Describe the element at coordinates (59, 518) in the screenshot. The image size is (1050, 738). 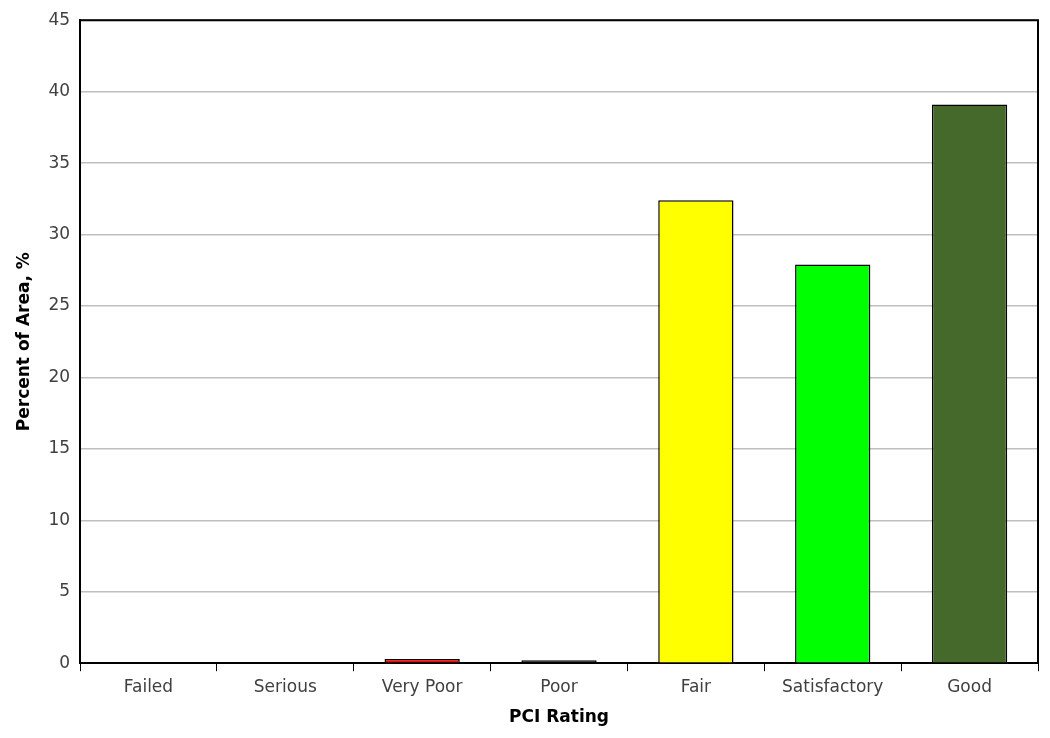
I see `y-tick-label: 10` at that location.